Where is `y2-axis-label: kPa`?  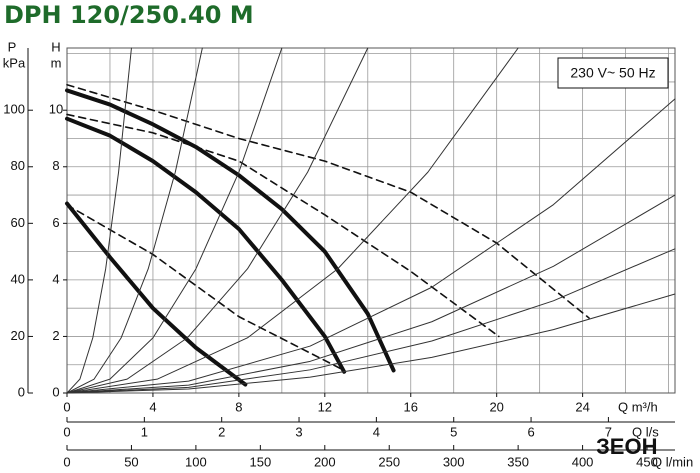 y2-axis-label: kPa is located at coordinates (14, 62).